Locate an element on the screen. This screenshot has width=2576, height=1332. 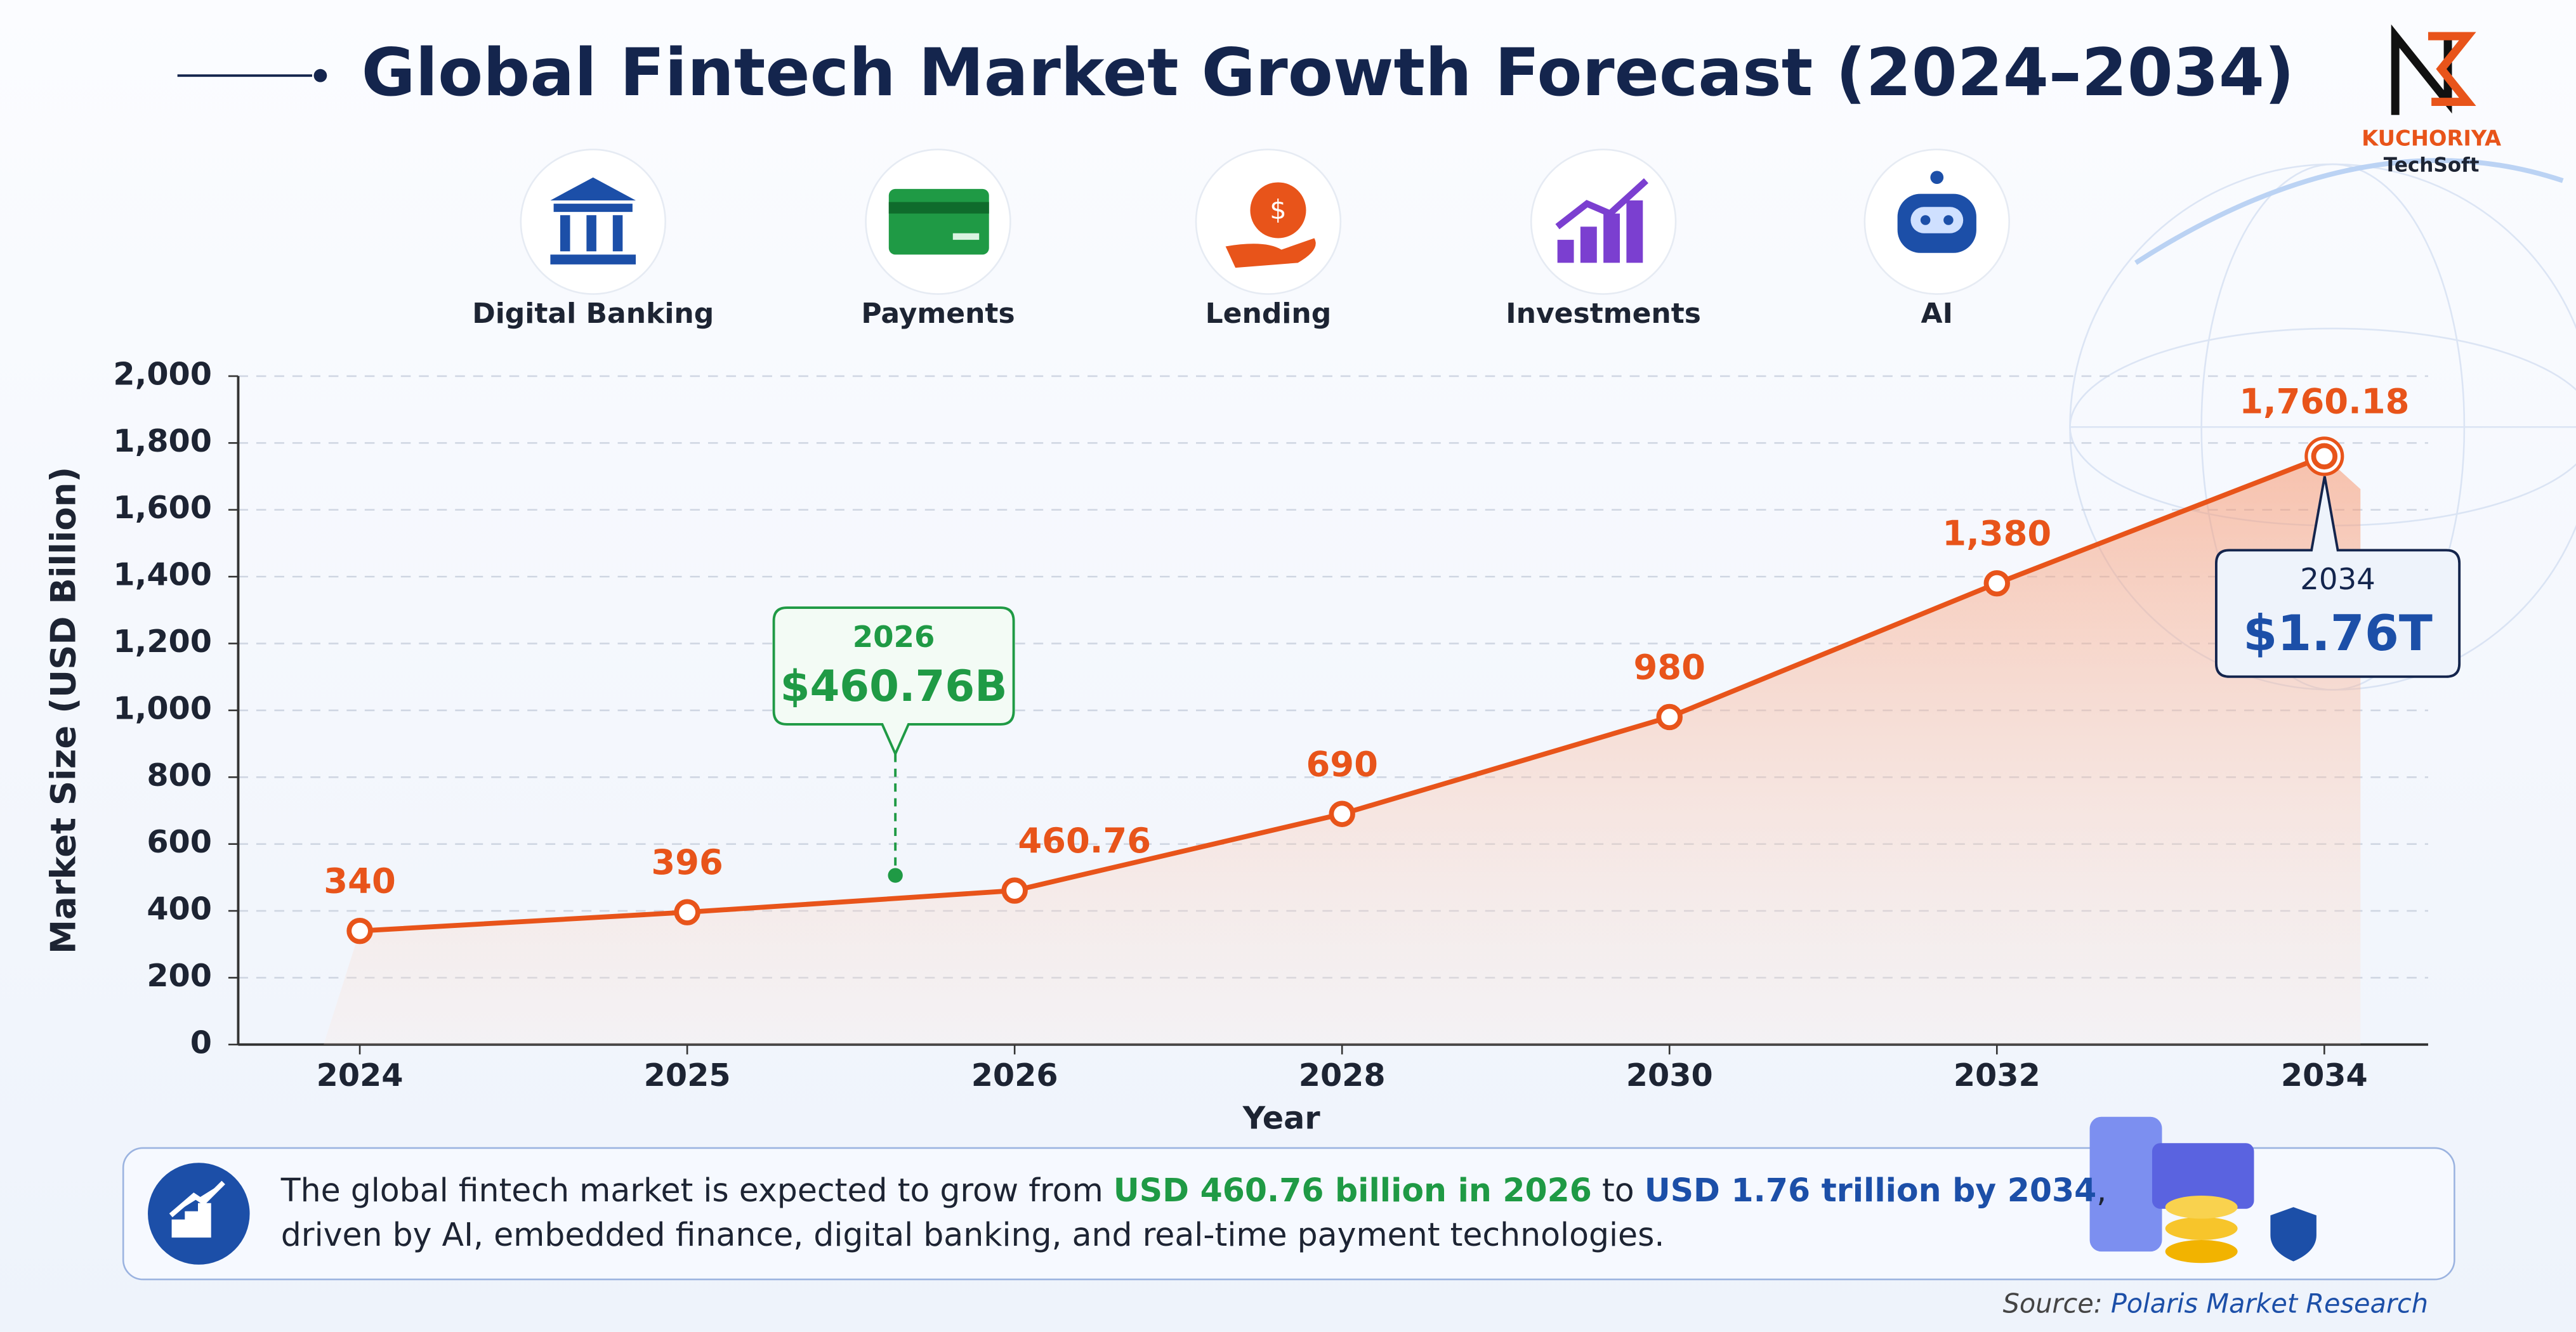
data-label: 690 is located at coordinates (1341, 764).